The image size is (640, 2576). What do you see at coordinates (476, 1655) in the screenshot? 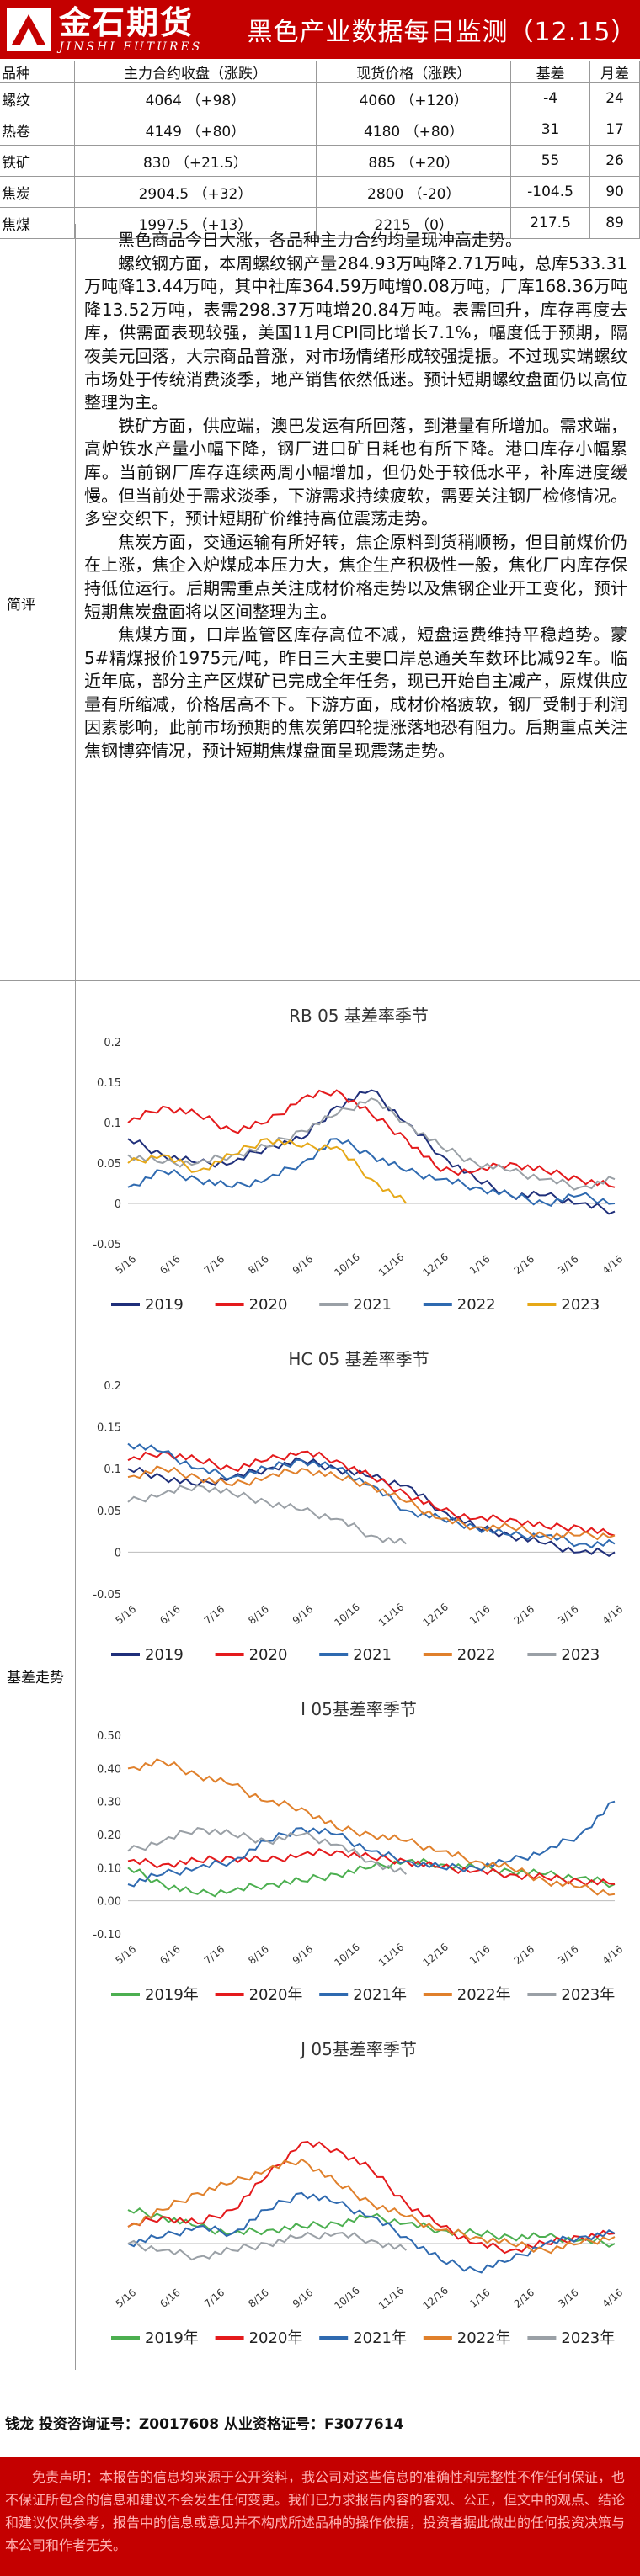
I see `legend-label: 2022` at bounding box center [476, 1655].